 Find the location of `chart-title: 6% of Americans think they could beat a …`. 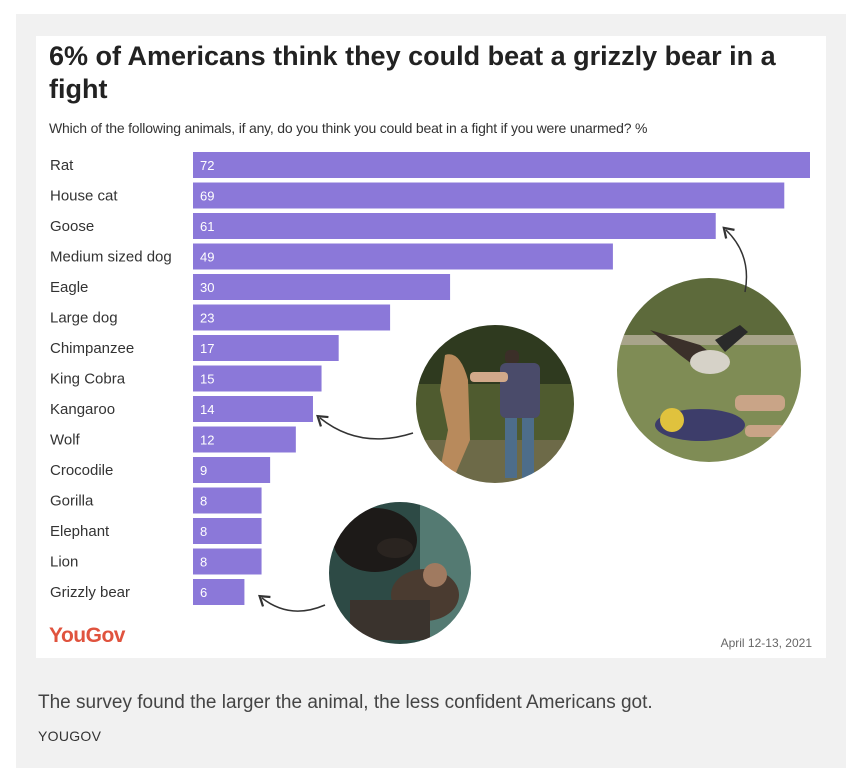

chart-title: 6% of Americans think they could beat a … is located at coordinates (412, 72).